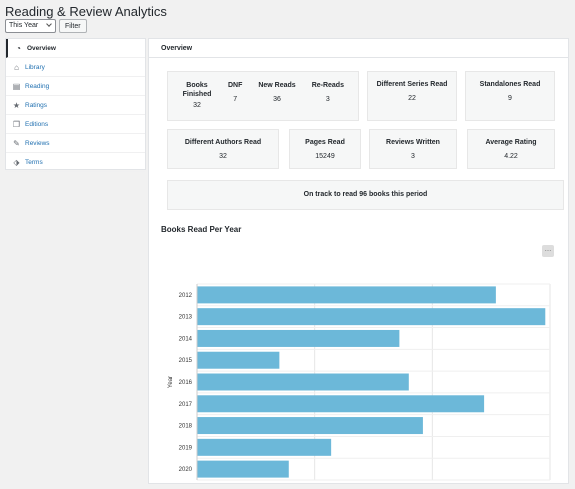 Image resolution: width=575 pixels, height=489 pixels. I want to click on stat-value: 15249, so click(325, 156).